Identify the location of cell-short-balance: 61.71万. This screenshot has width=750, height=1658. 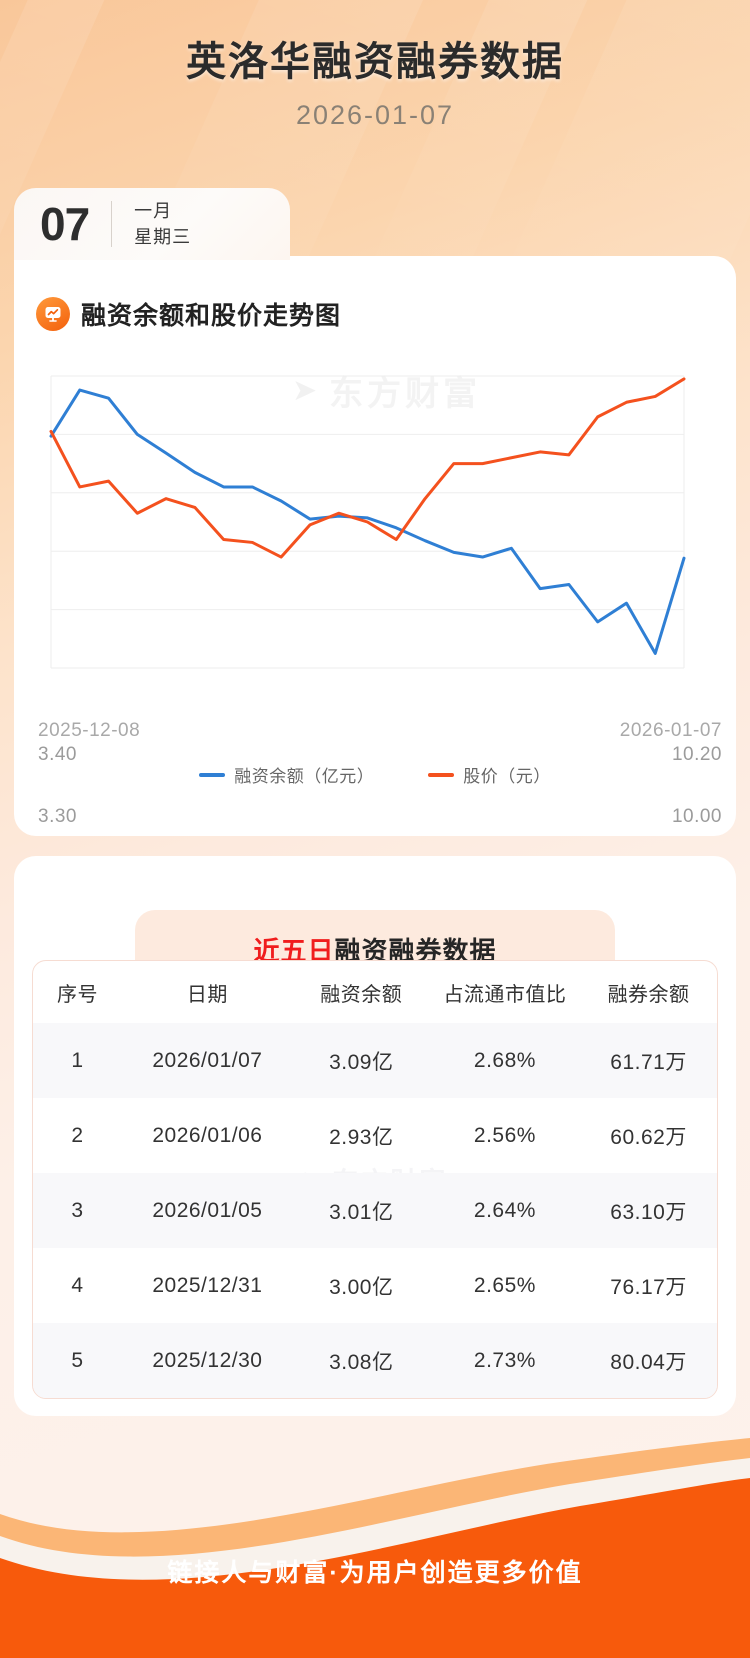
(648, 1062).